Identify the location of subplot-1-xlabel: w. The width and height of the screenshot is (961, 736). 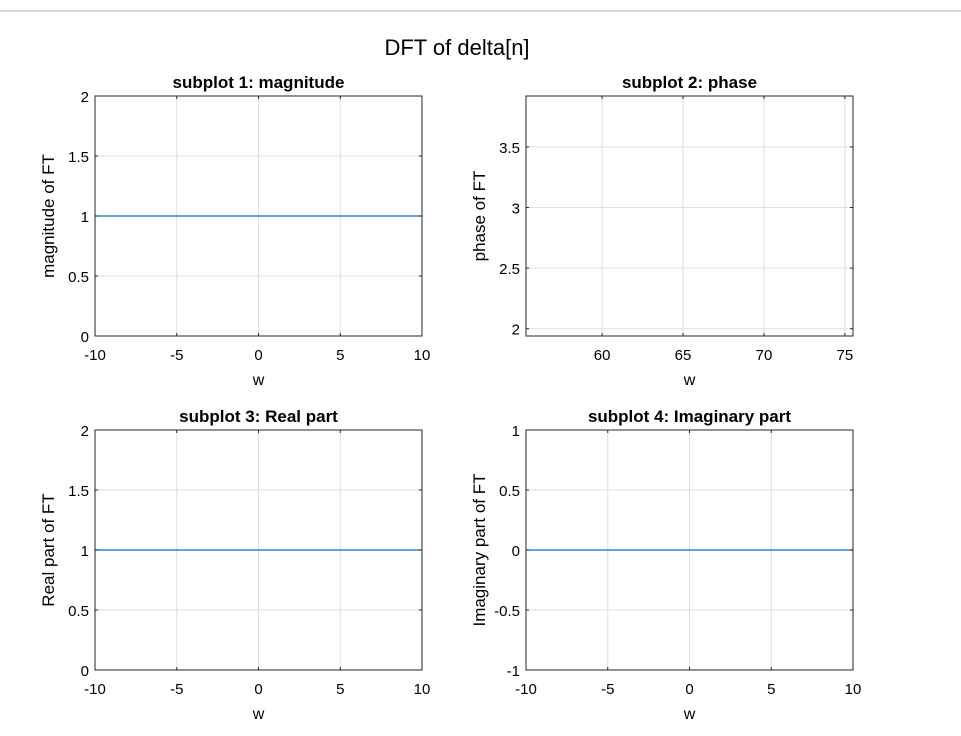
(258, 380).